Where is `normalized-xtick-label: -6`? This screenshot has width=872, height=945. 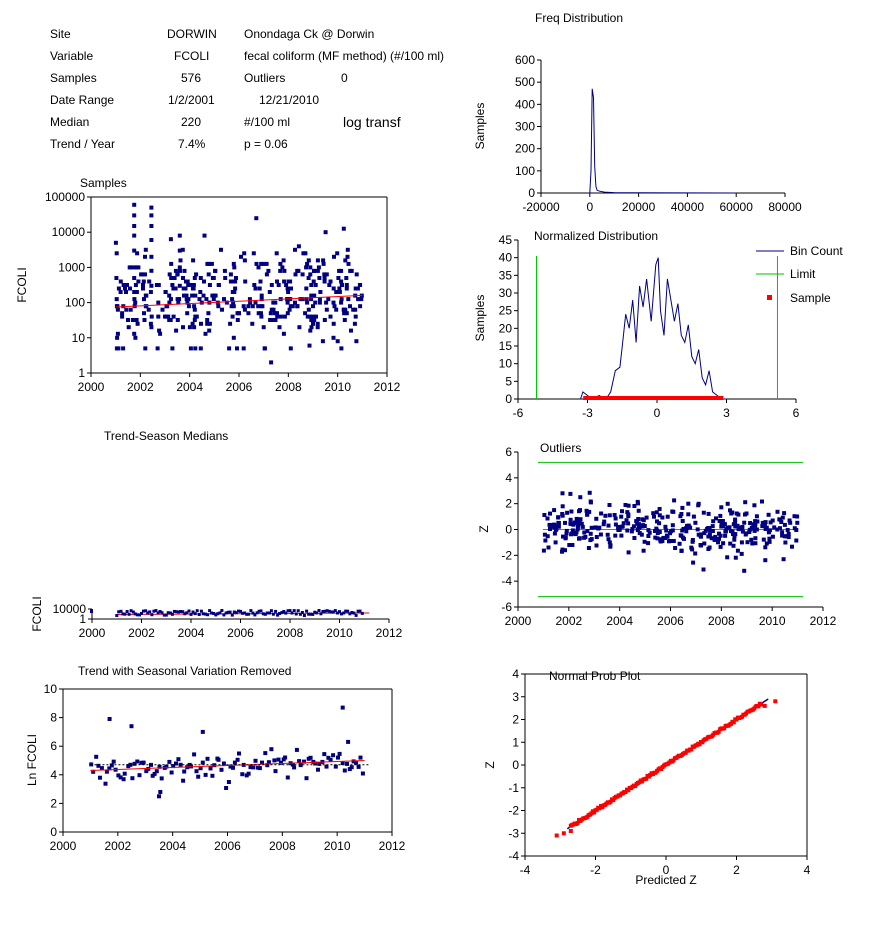 normalized-xtick-label: -6 is located at coordinates (518, 413).